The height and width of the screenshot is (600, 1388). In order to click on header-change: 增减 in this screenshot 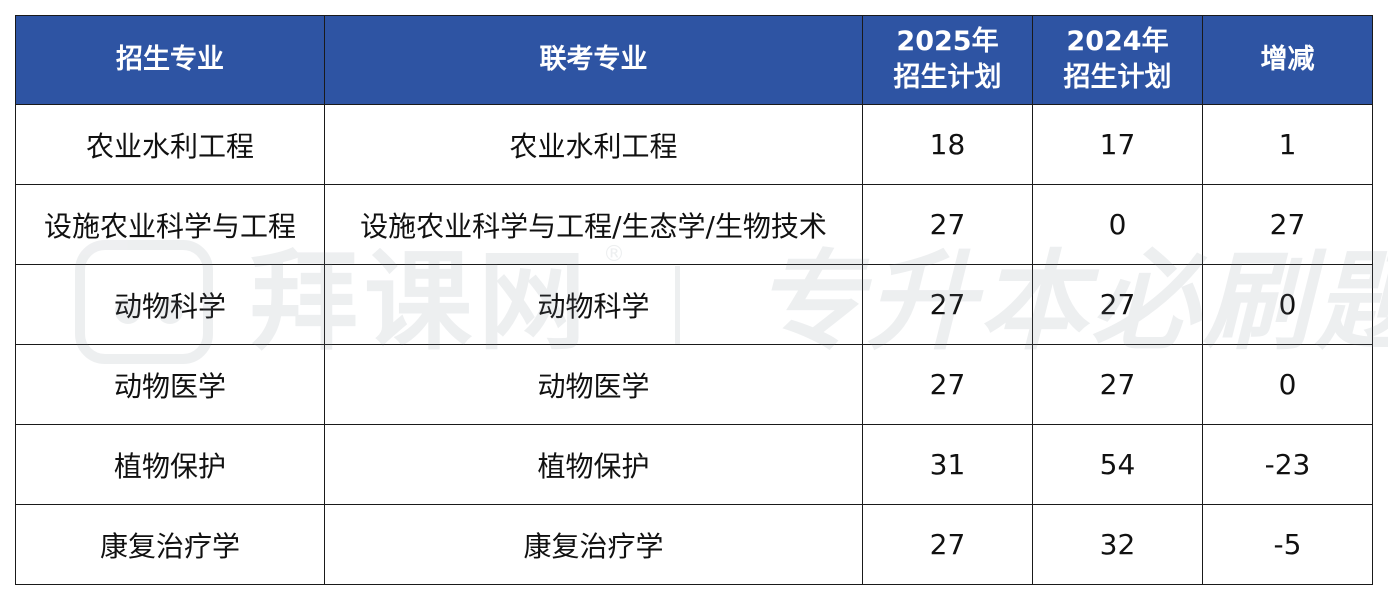, I will do `click(1287, 60)`.